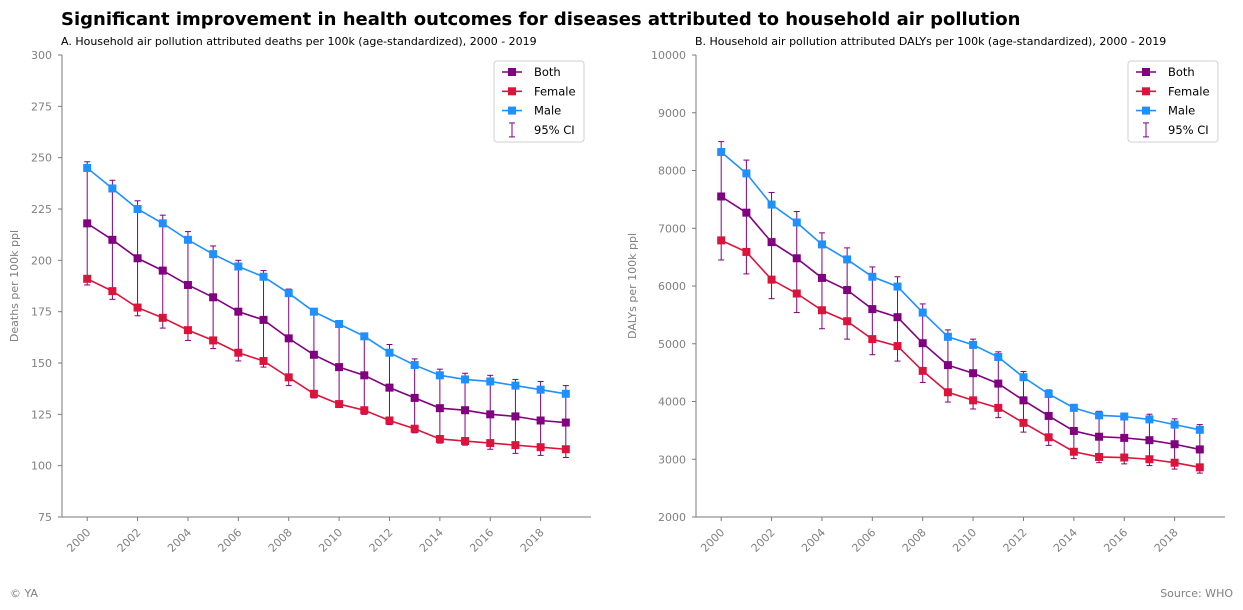 This screenshot has height=610, width=1243. What do you see at coordinates (41, 209) in the screenshot?
I see `y-tick-label: 225` at bounding box center [41, 209].